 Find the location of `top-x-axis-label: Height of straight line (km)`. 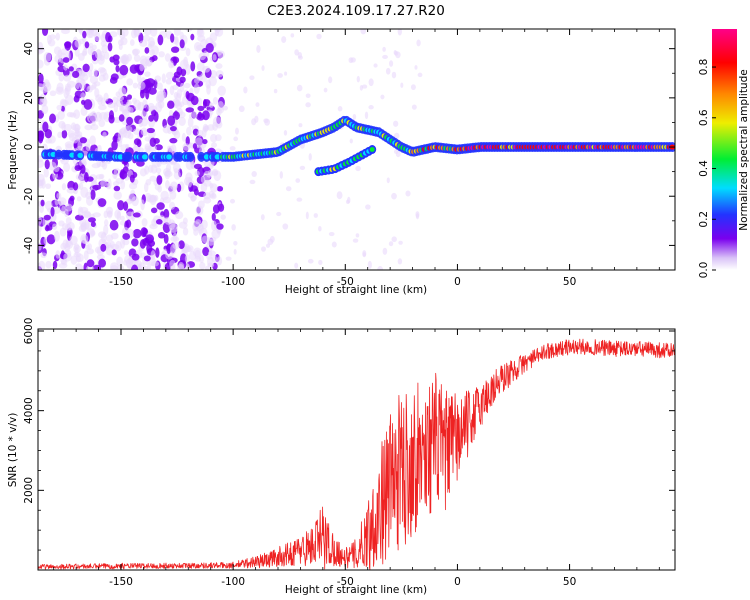

top-x-axis-label: Height of straight line (km) is located at coordinates (356, 290).